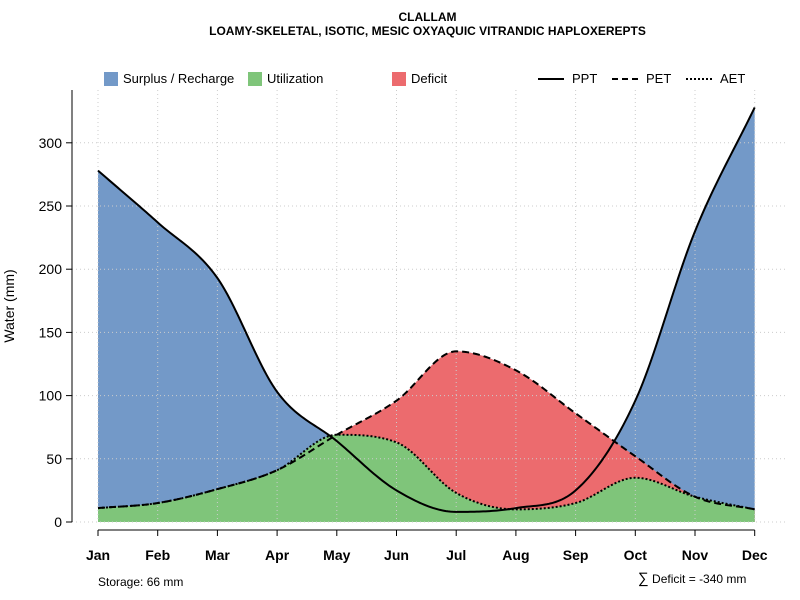  I want to click on legend-pet-label: PET, so click(659, 78).